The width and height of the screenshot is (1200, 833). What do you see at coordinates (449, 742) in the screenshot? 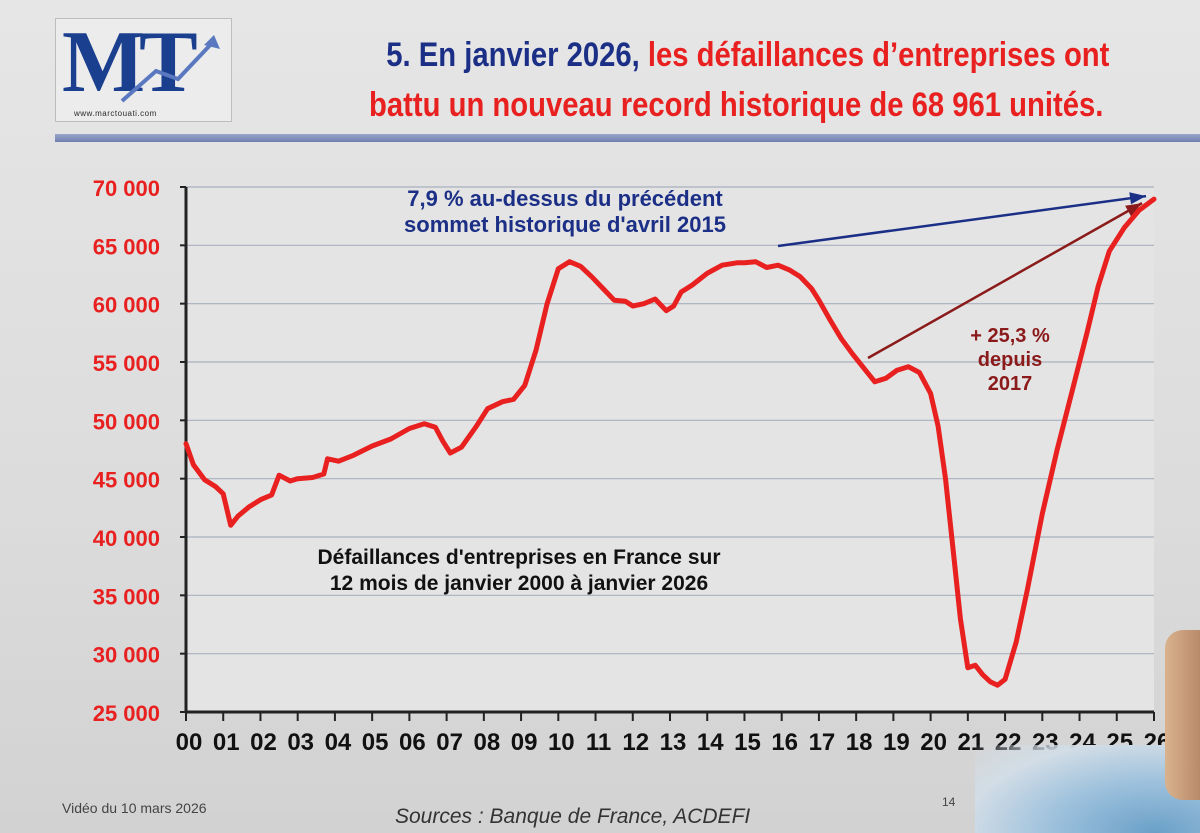
I see `x-tick-label: 07` at bounding box center [449, 742].